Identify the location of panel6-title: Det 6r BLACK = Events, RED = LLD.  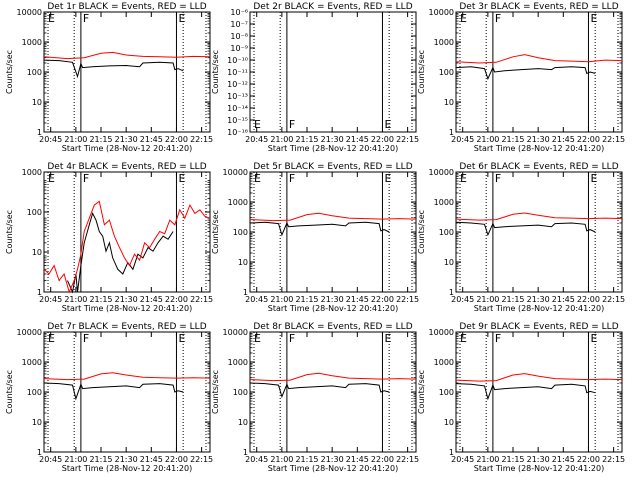
(538, 167).